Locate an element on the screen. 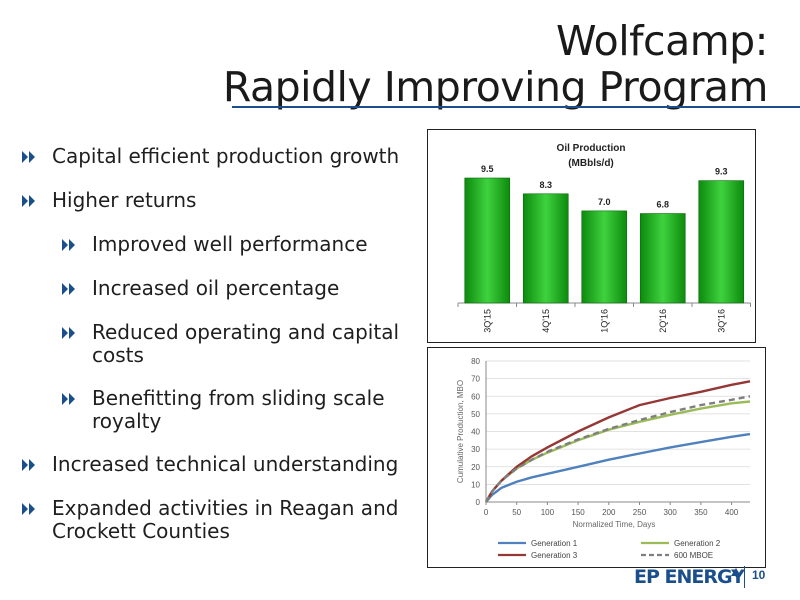  bullet-item: Higher returns is located at coordinates (220, 200).